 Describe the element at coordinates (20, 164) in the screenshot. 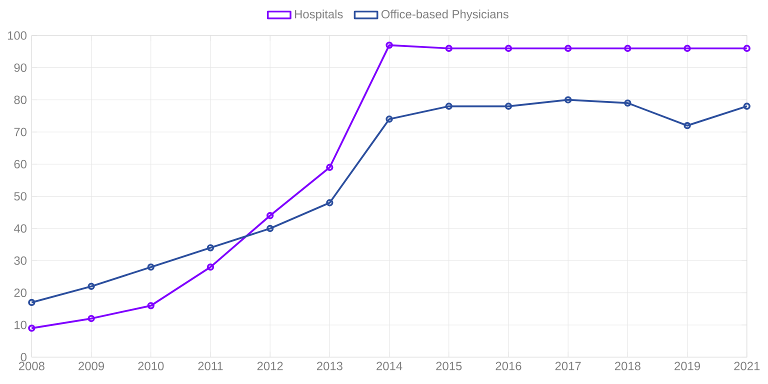

I see `y-tick-label: 60` at that location.